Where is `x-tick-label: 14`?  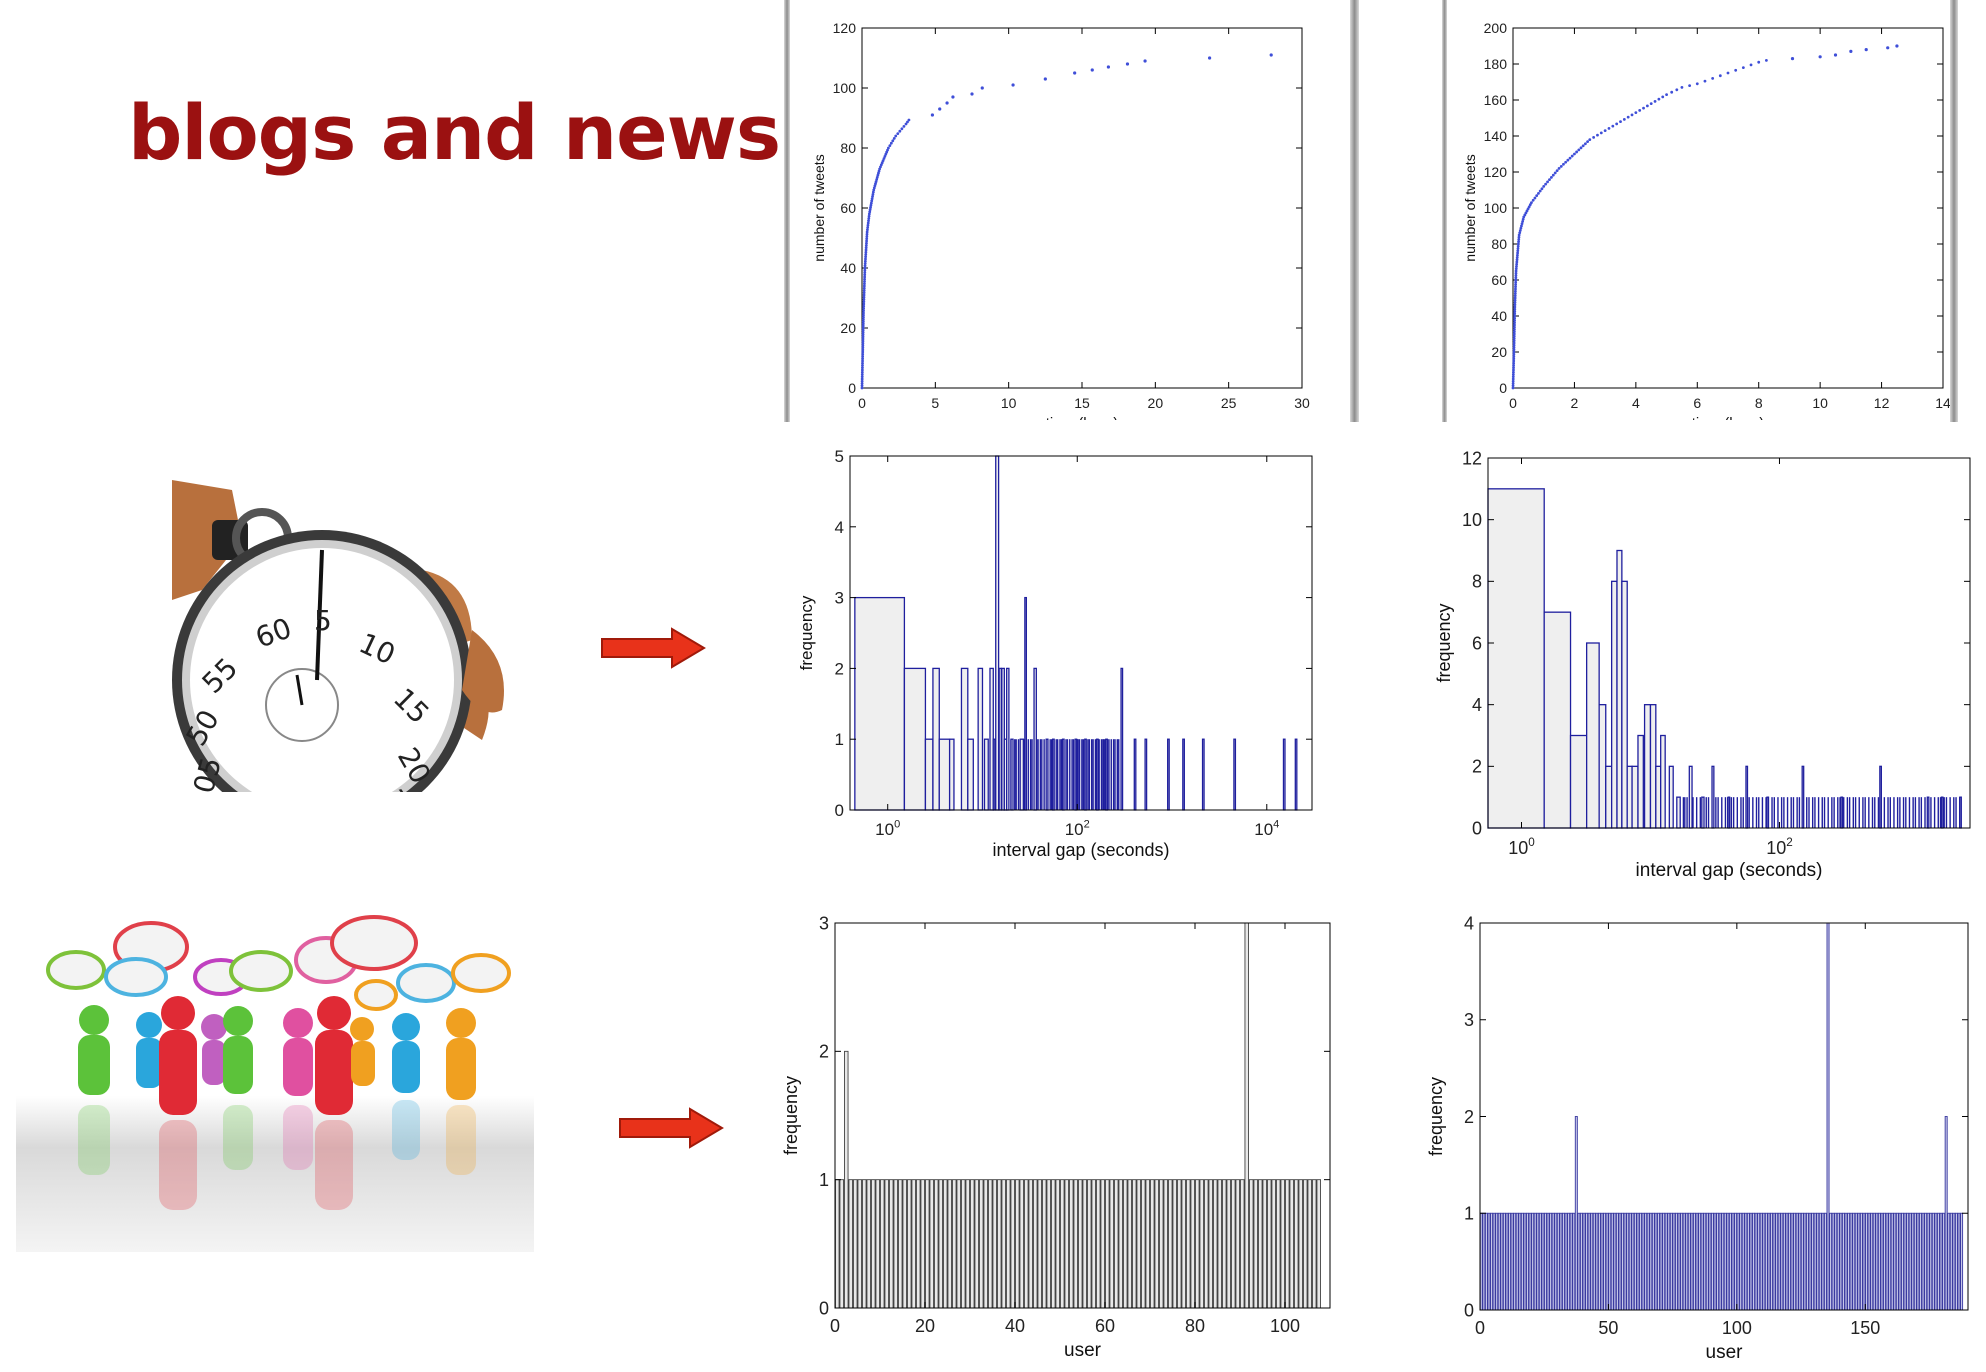
x-tick-label: 14 is located at coordinates (1942, 403).